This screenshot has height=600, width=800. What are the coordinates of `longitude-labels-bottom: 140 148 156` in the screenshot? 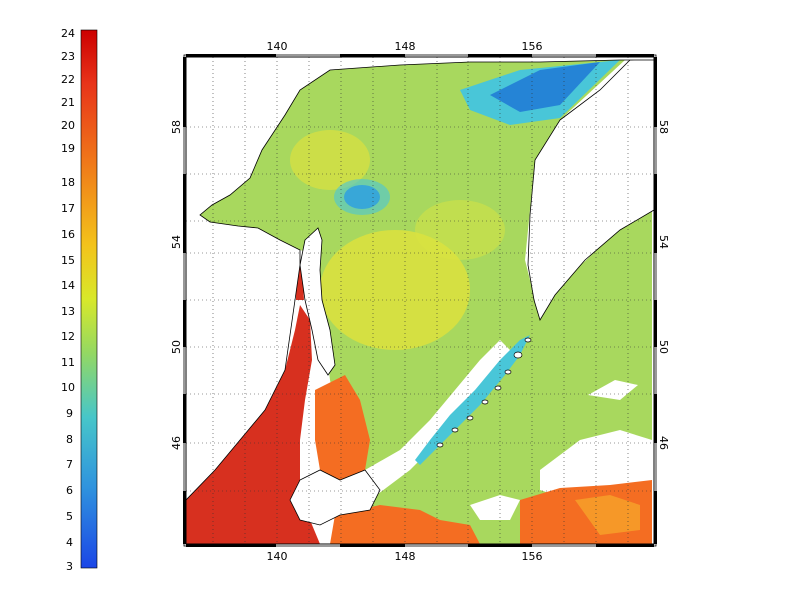 It's located at (405, 556).